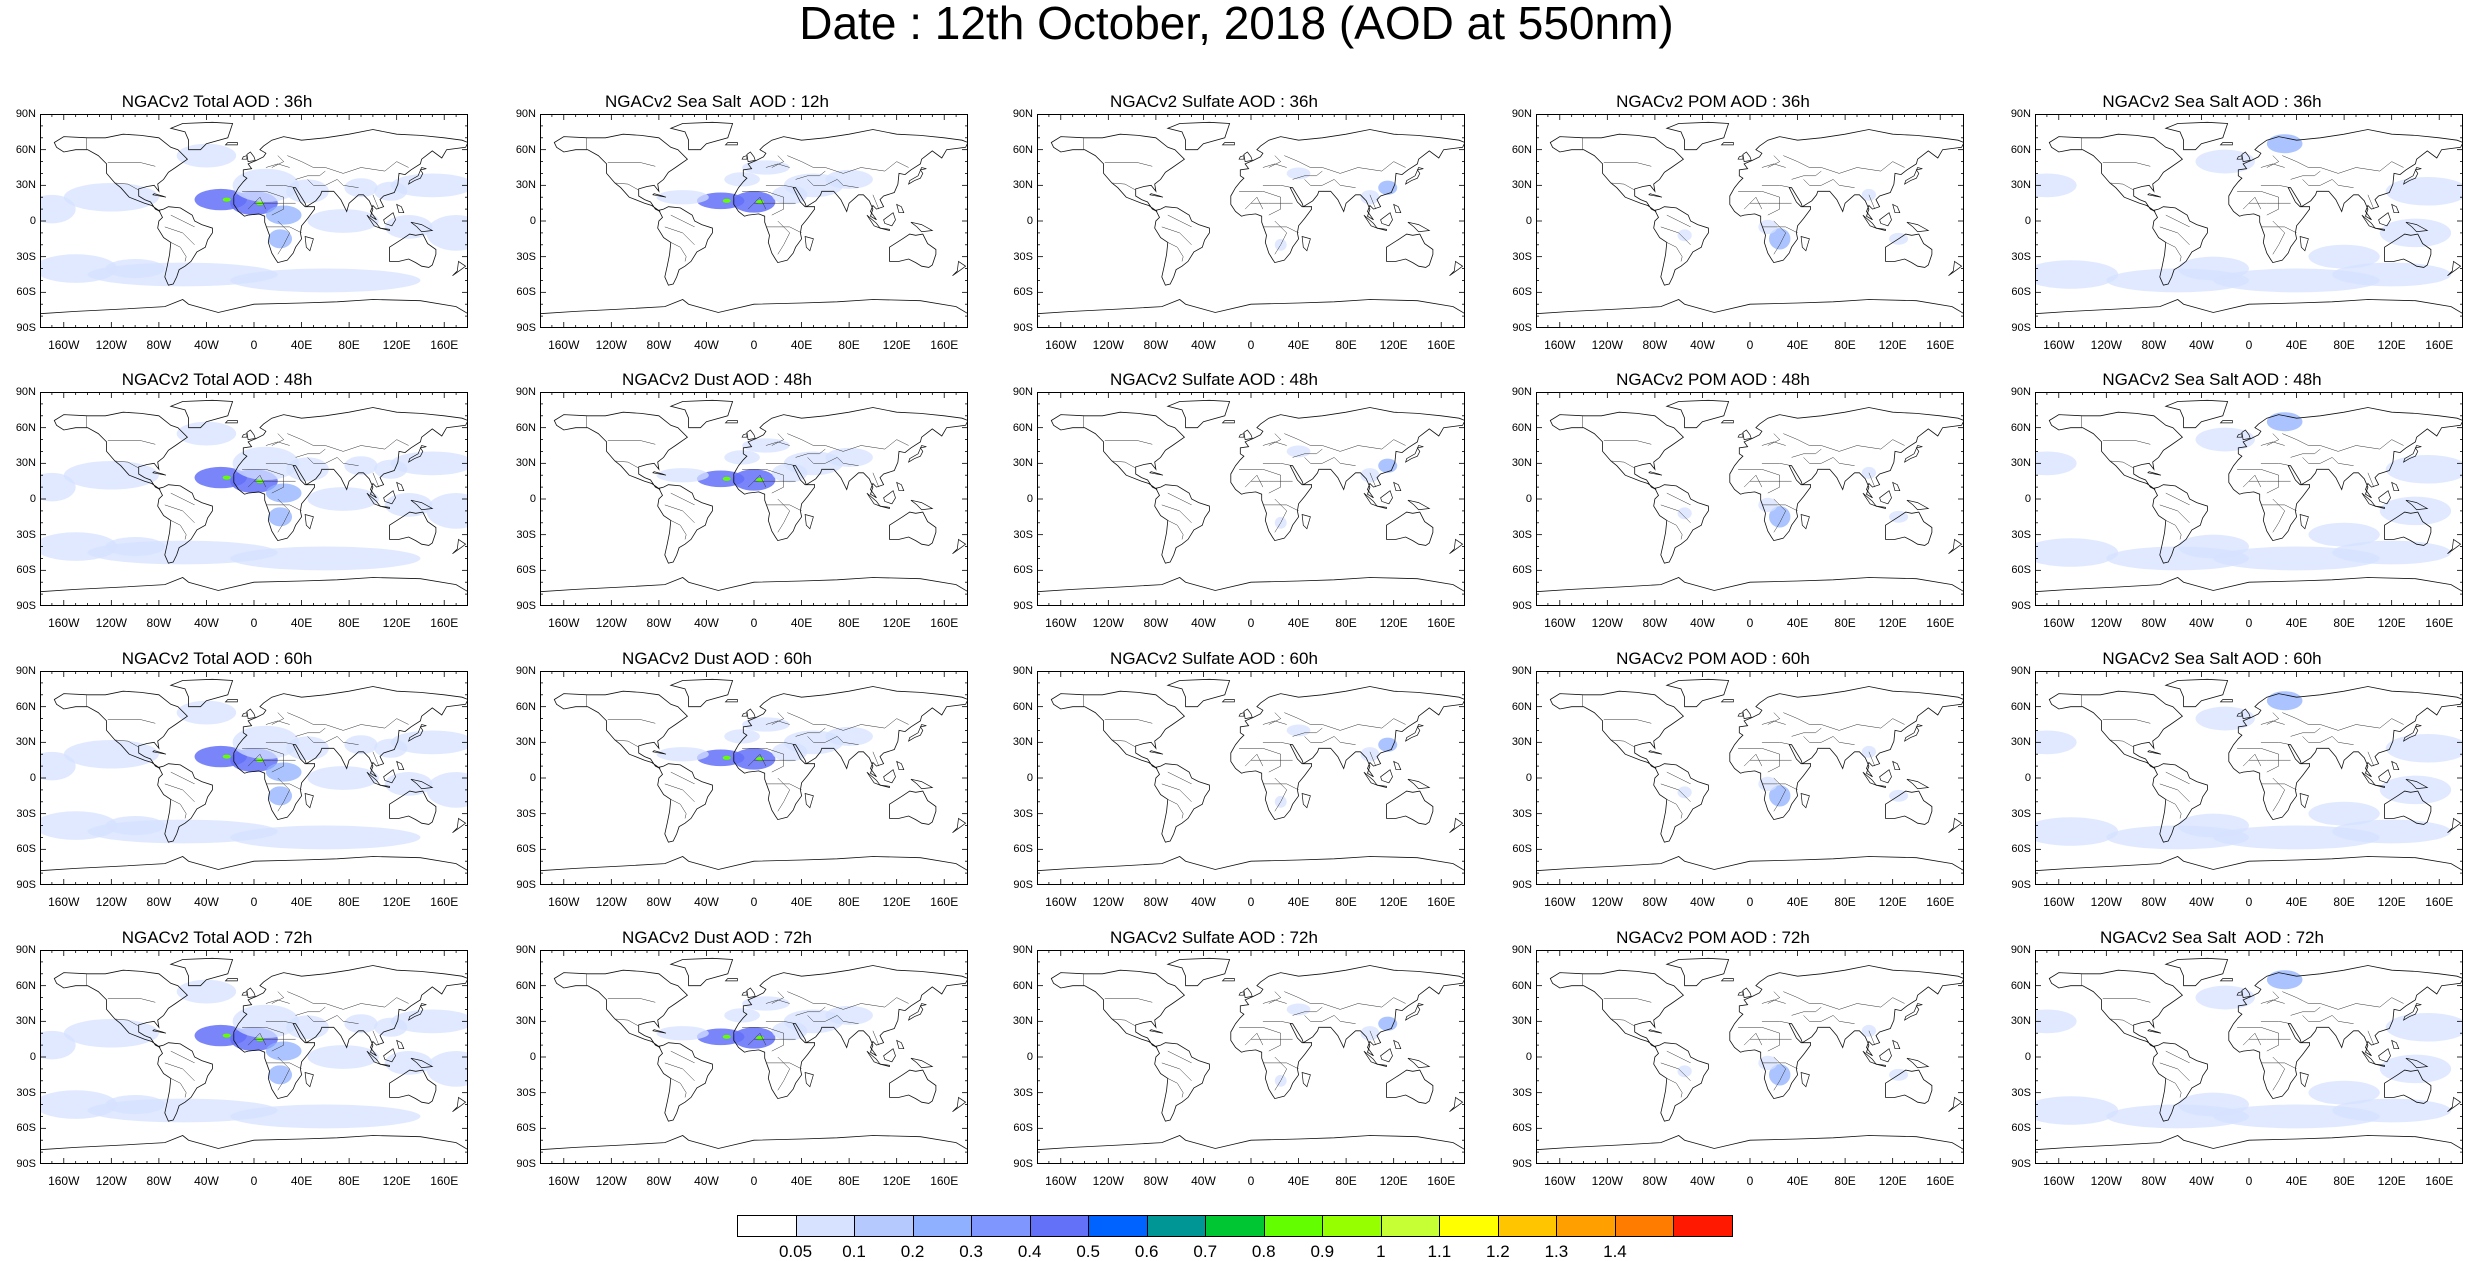 This screenshot has width=2473, height=1261. Describe the element at coordinates (217, 937) in the screenshot. I see `panel-title: NGACv2 Total AOD : 72h` at that location.